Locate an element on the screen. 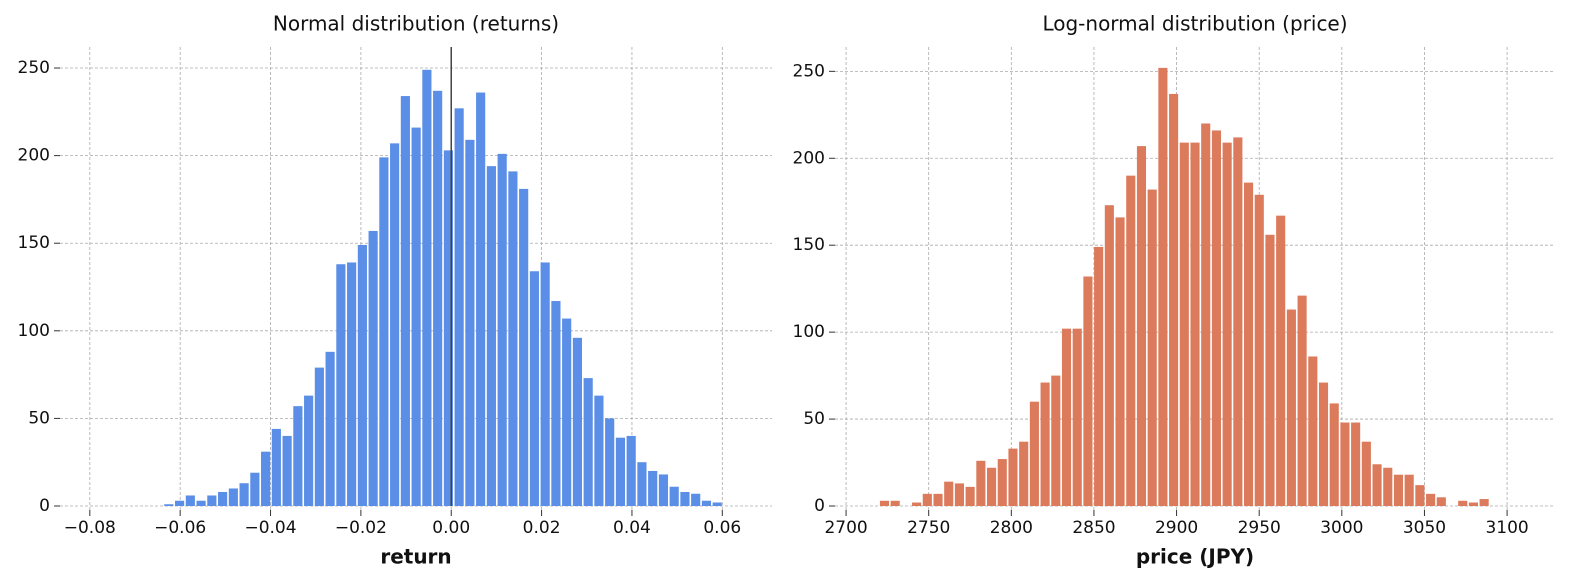 The height and width of the screenshot is (586, 1570). x-tick-label: 3050 is located at coordinates (1424, 528).